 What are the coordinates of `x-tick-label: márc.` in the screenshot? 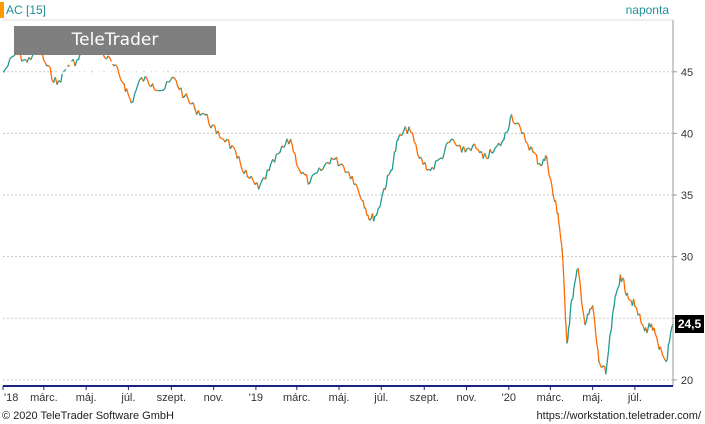 It's located at (551, 398).